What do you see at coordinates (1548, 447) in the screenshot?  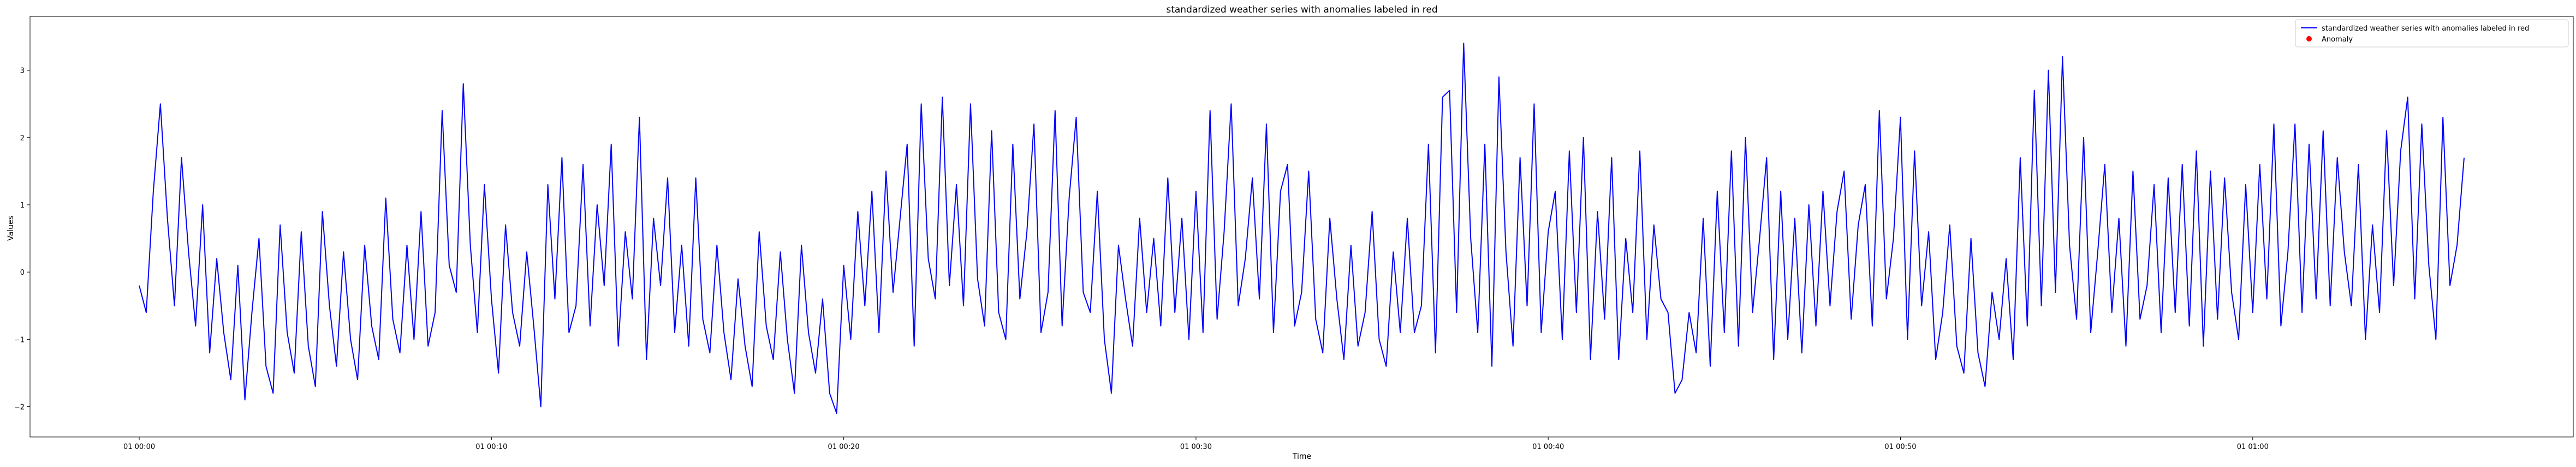 I see `x-tick-label: 01 00:40` at bounding box center [1548, 447].